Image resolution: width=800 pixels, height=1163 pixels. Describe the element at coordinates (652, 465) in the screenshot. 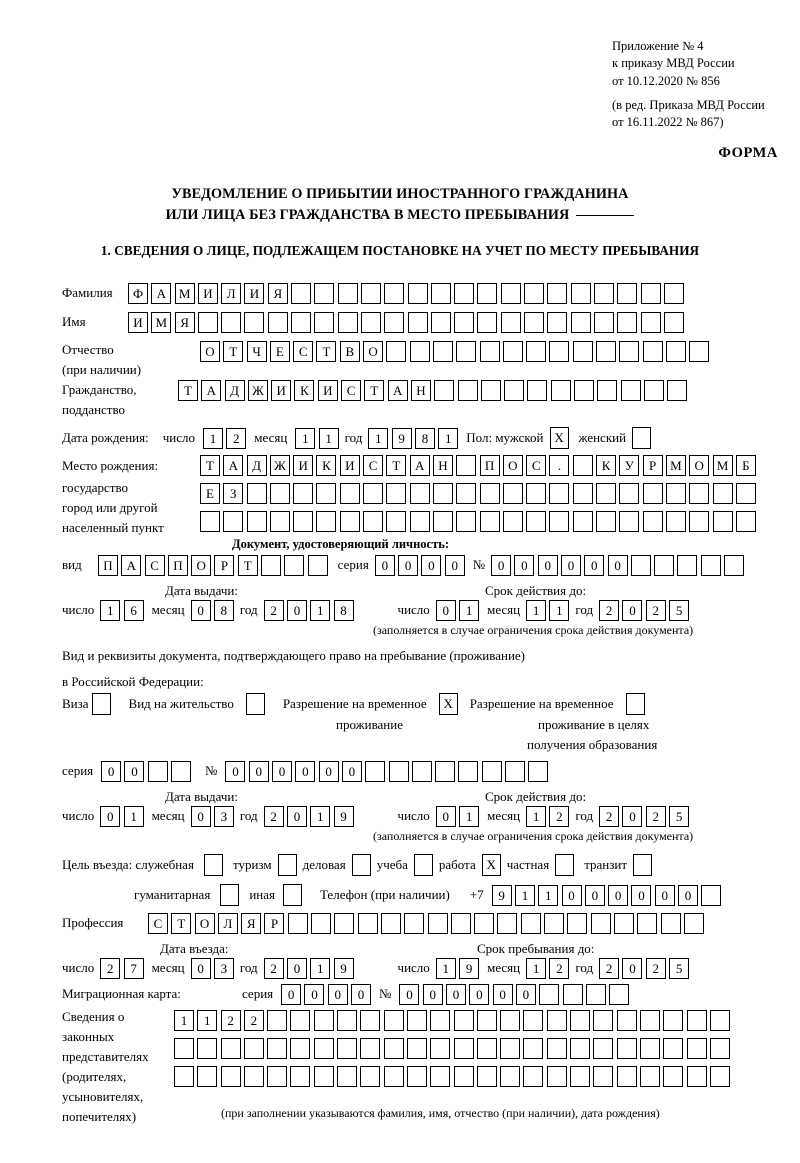

I see `char-box: Р` at that location.